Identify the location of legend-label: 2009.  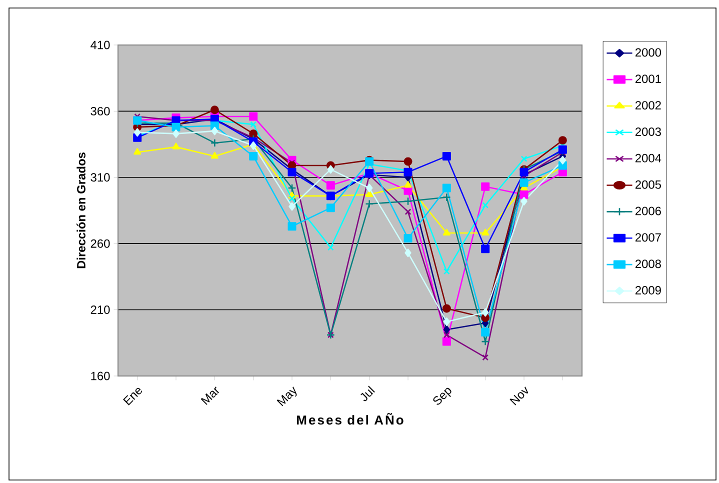
(648, 290).